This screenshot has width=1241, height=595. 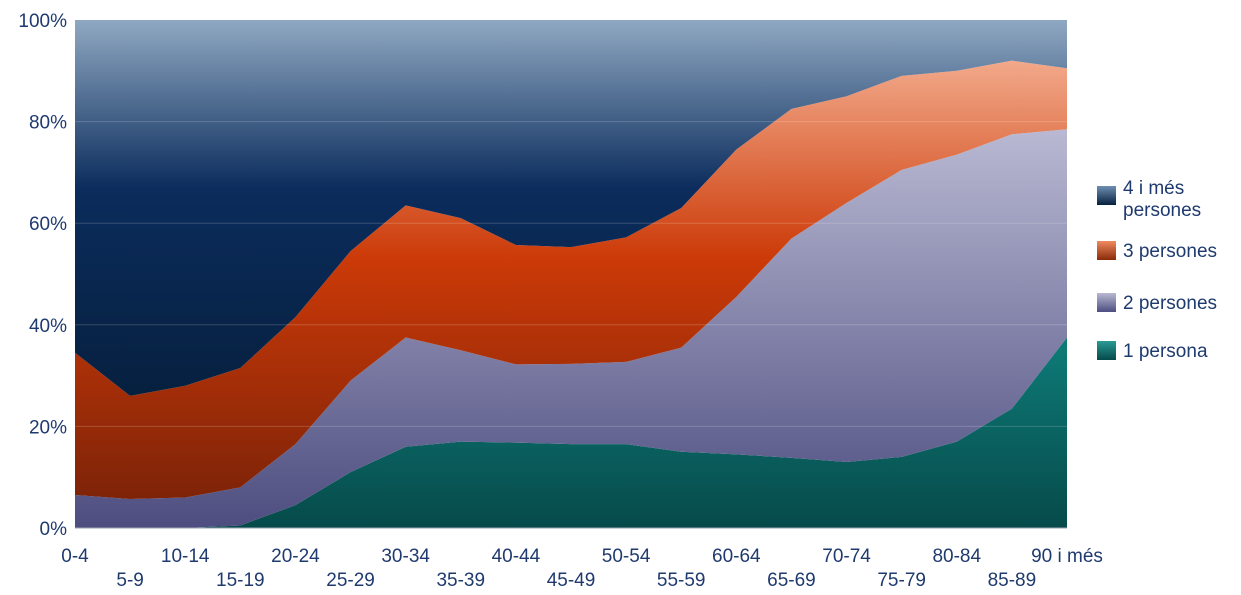 I want to click on legend-label: persones, so click(x=1162, y=210).